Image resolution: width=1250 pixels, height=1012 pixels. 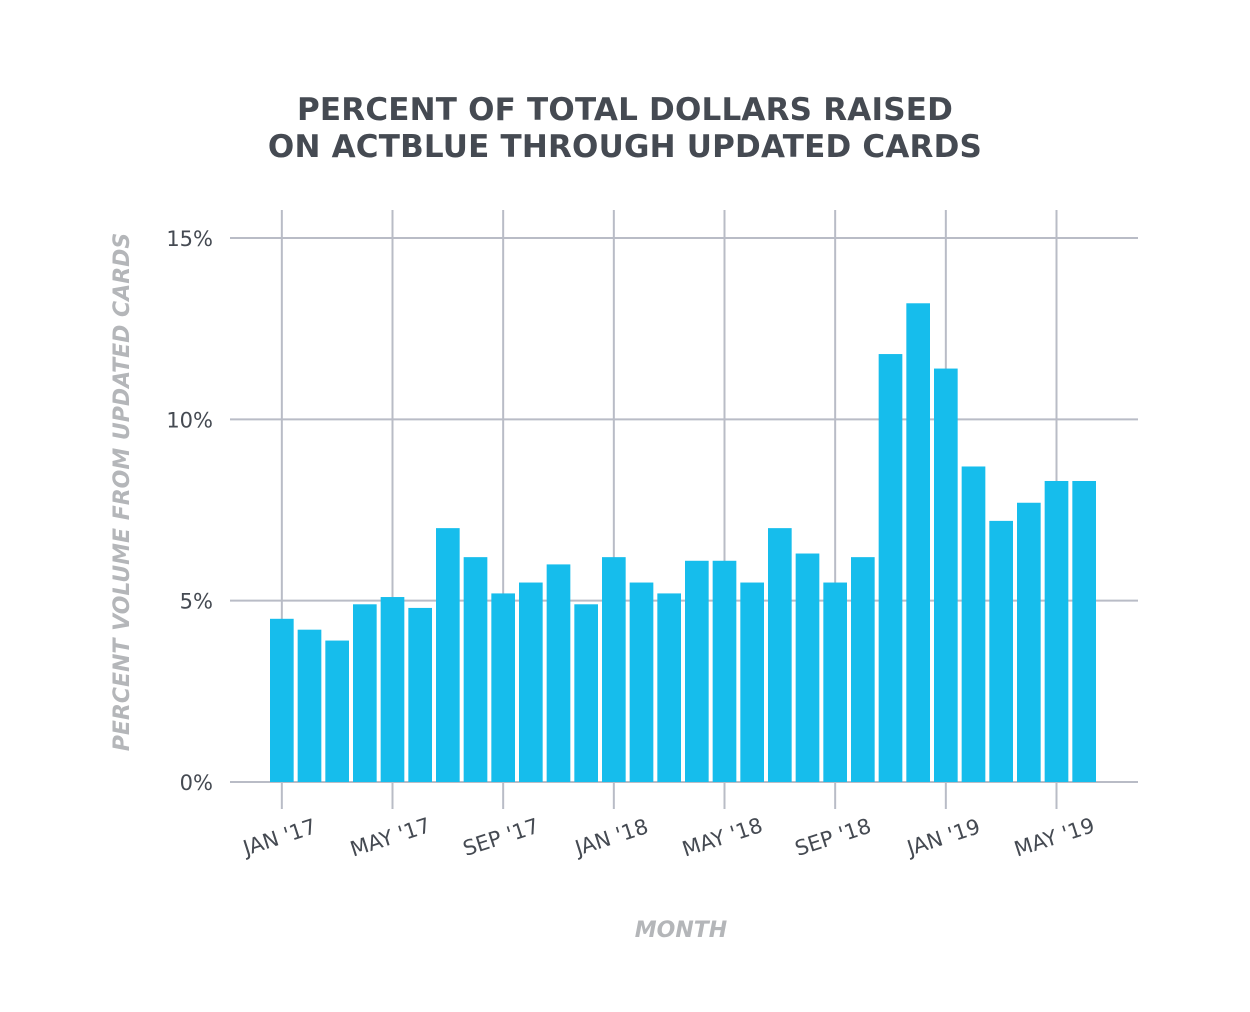 What do you see at coordinates (625, 147) in the screenshot?
I see `chart-title-line-2: ON ACTBLUE THROUGH UPDATED CARDS` at bounding box center [625, 147].